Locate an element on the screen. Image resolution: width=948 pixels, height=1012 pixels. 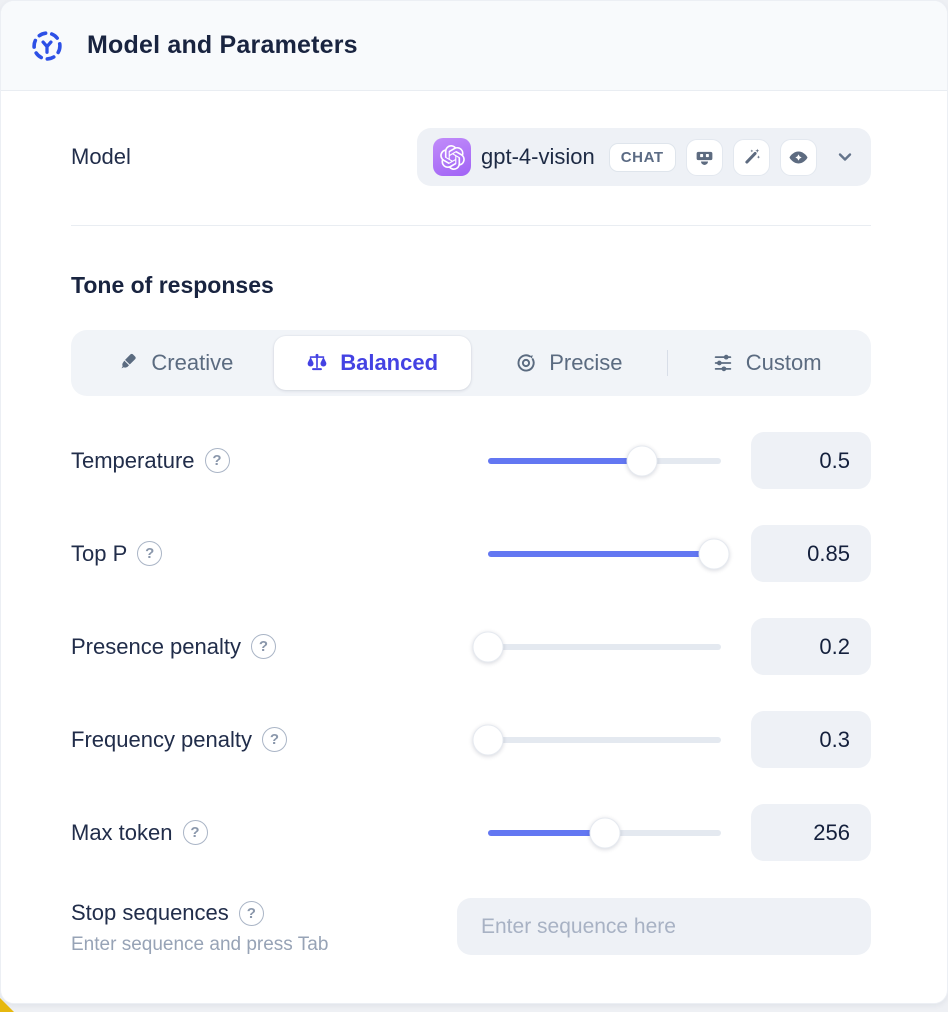
magic-wand-icon is located at coordinates (751, 157).